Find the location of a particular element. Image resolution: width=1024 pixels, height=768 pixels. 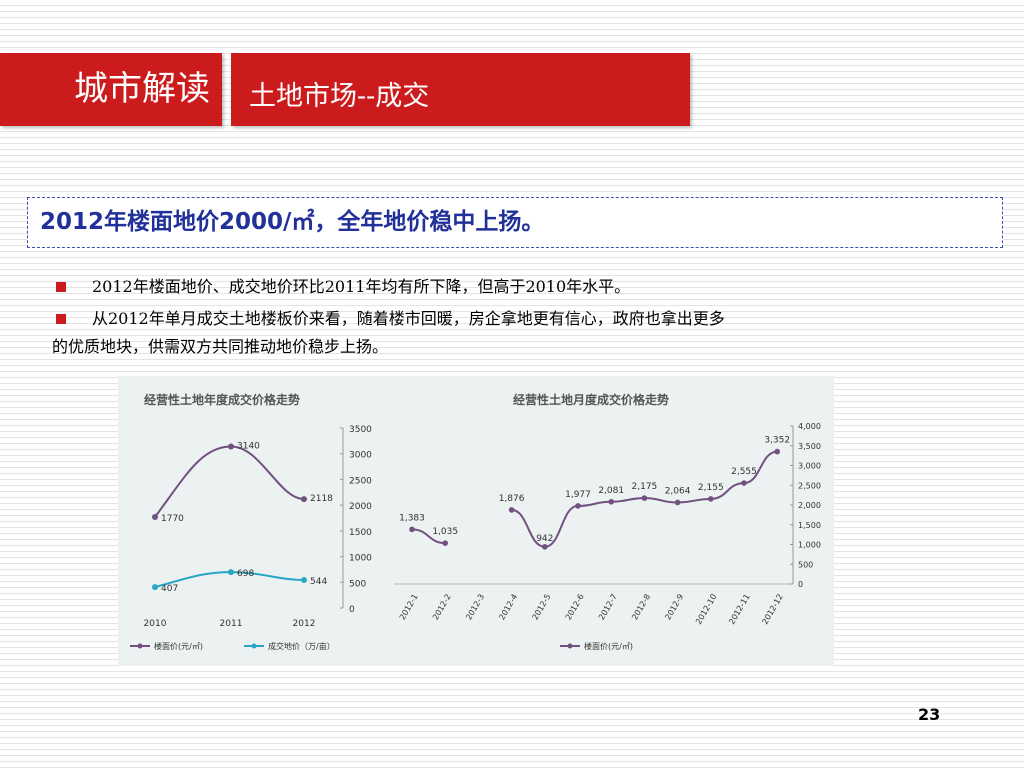

x-tick-label: 2012-9 is located at coordinates (674, 607).